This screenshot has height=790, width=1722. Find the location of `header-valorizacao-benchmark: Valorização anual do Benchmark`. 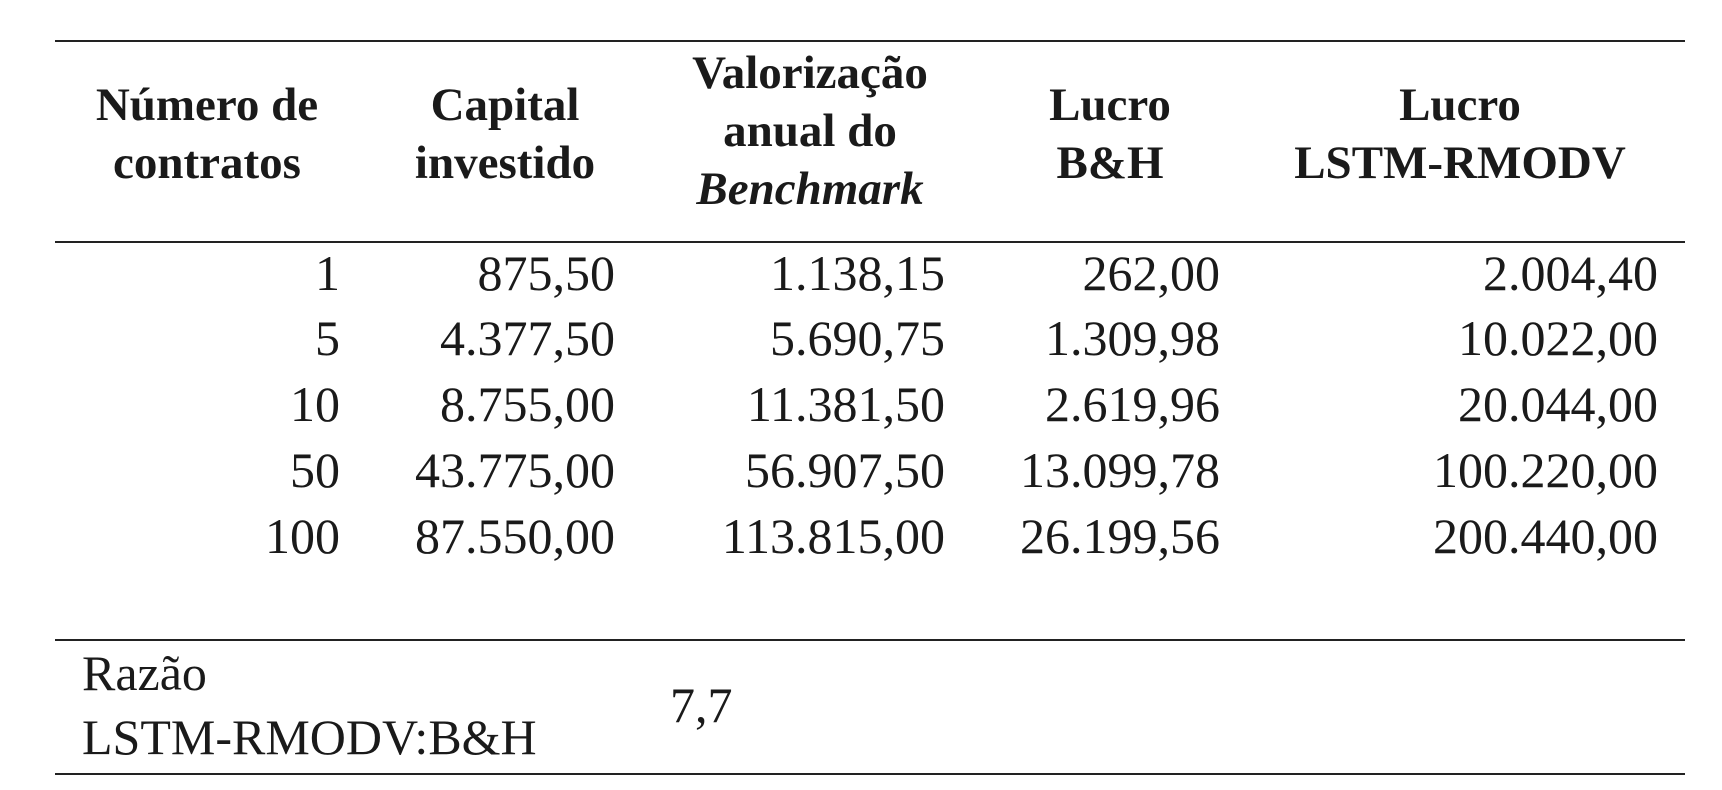

header-valorizacao-benchmark: Valorização anual do Benchmark is located at coordinates (810, 131).